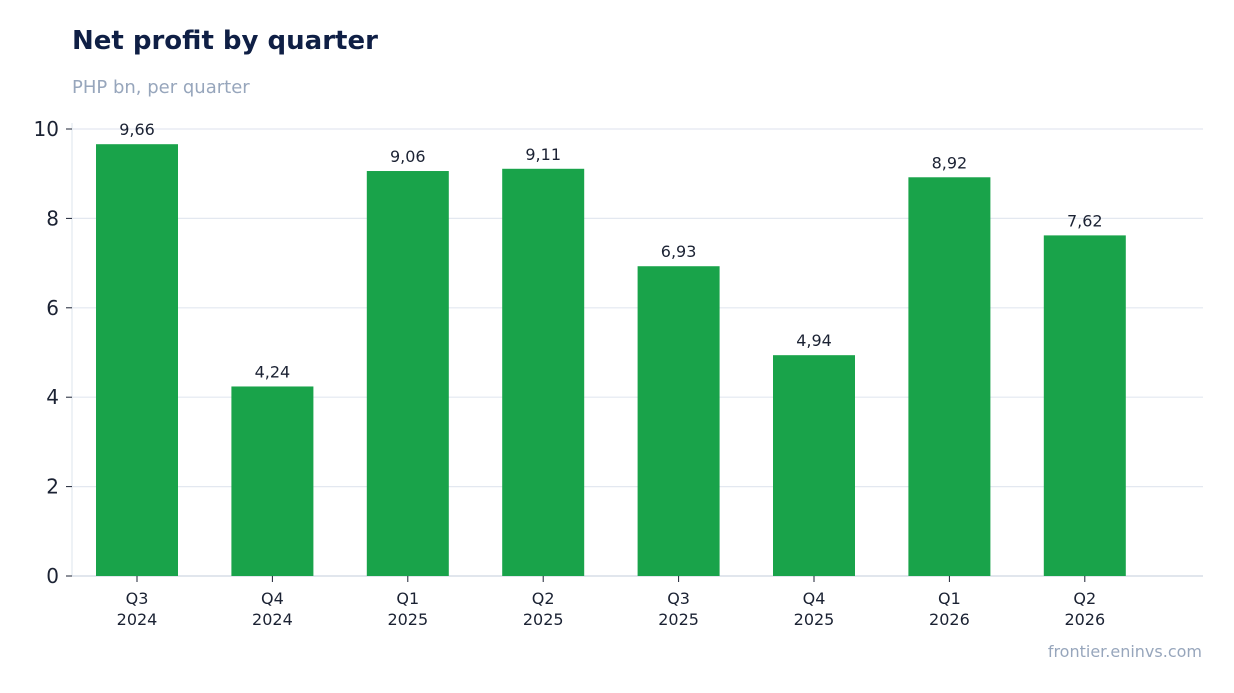 This screenshot has width=1234, height=693. Describe the element at coordinates (52, 487) in the screenshot. I see `y-tick-label: 2` at that location.